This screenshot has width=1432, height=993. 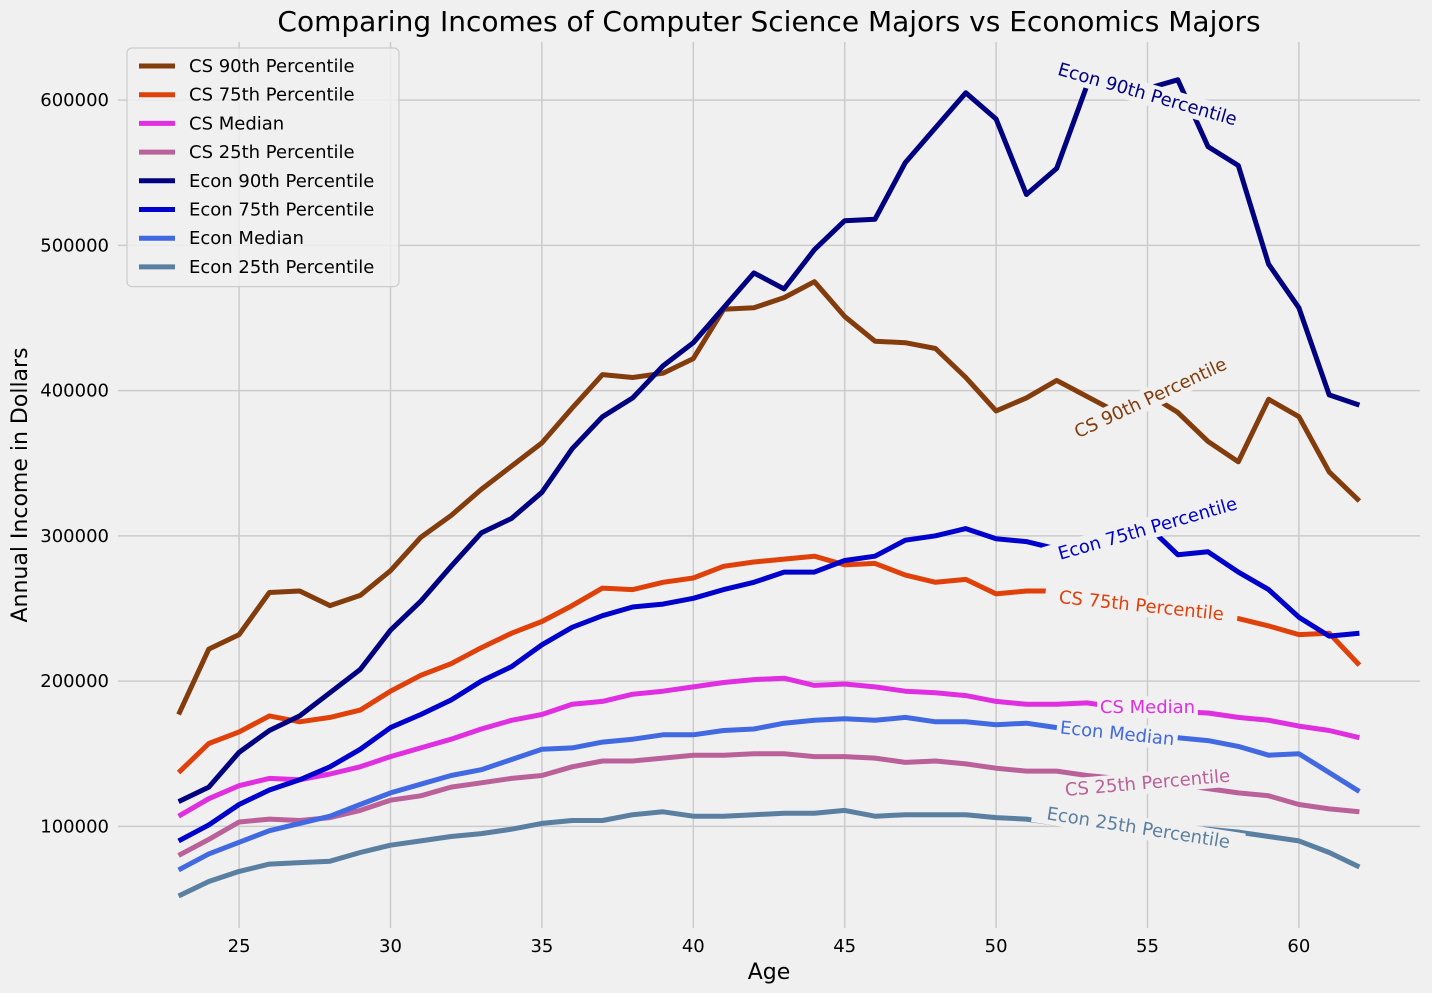 I want to click on legend-entry: CS 75th Percentile, so click(x=272, y=95).